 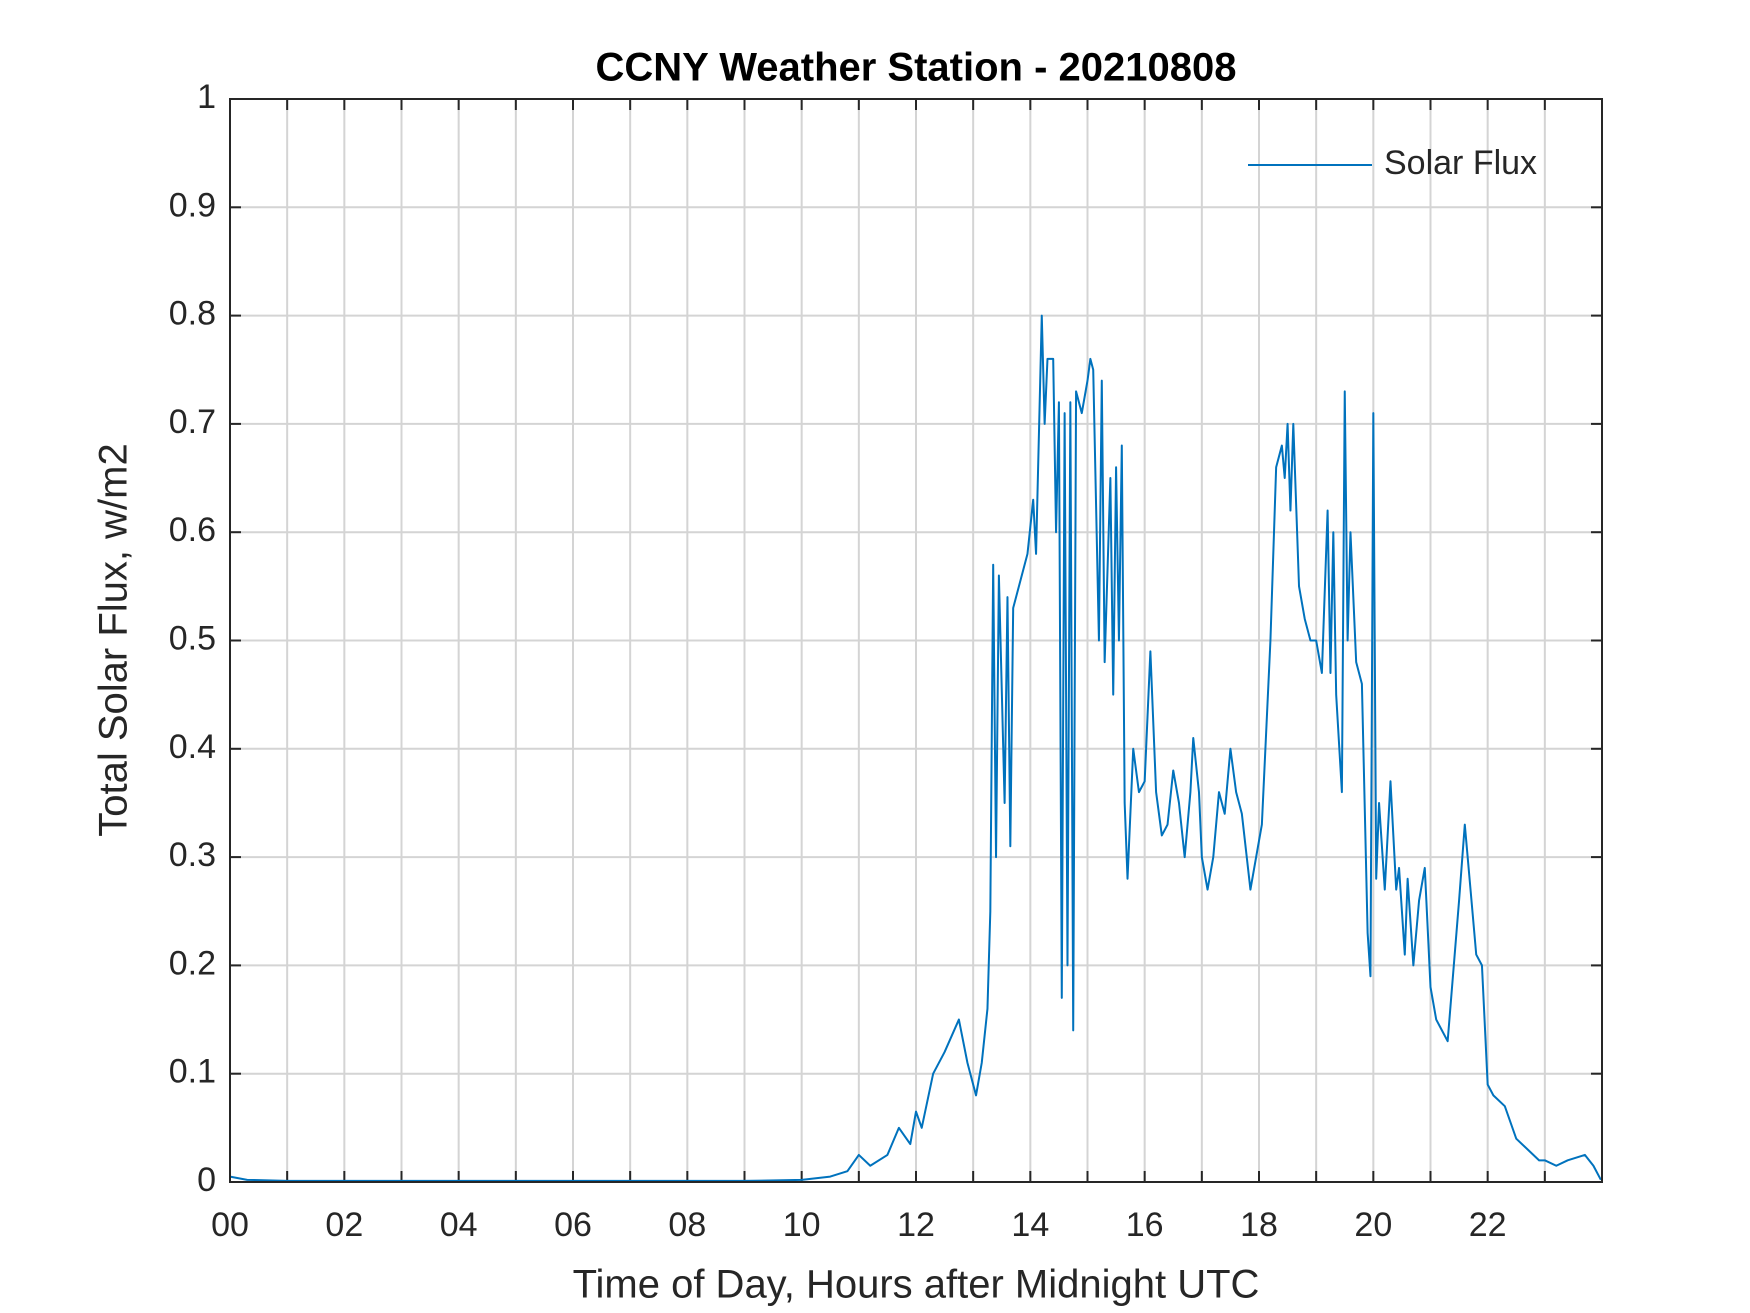 What do you see at coordinates (192, 1072) in the screenshot?
I see `y-tick-label: 0.1` at bounding box center [192, 1072].